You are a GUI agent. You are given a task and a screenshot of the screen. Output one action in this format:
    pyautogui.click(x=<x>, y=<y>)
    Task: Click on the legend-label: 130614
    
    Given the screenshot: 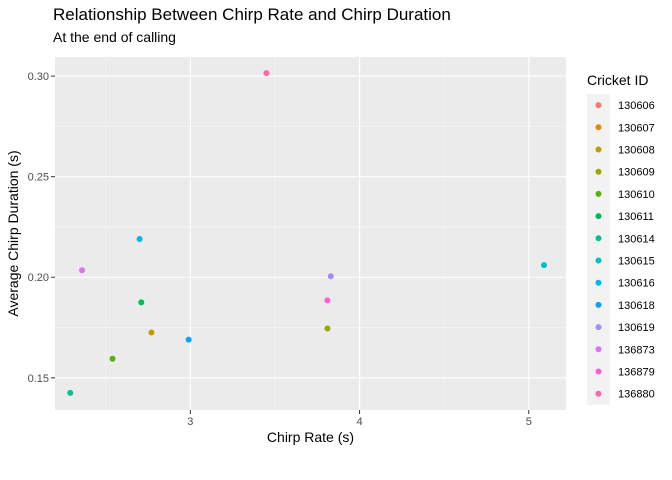 What is the action you would take?
    pyautogui.click(x=636, y=239)
    